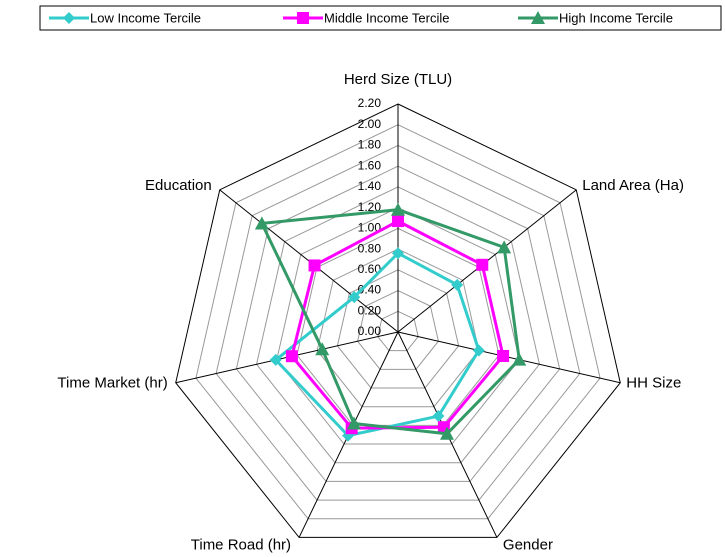 Image resolution: width=725 pixels, height=557 pixels. Describe the element at coordinates (370, 186) in the screenshot. I see `tick-label: 1.40` at that location.